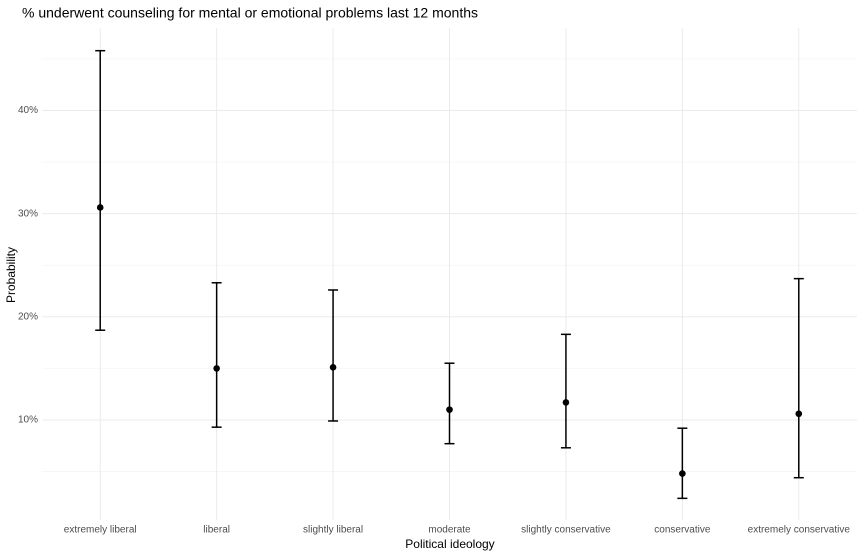 This screenshot has width=858, height=555. Describe the element at coordinates (799, 530) in the screenshot. I see `x-tick-label: extremely conservative` at that location.